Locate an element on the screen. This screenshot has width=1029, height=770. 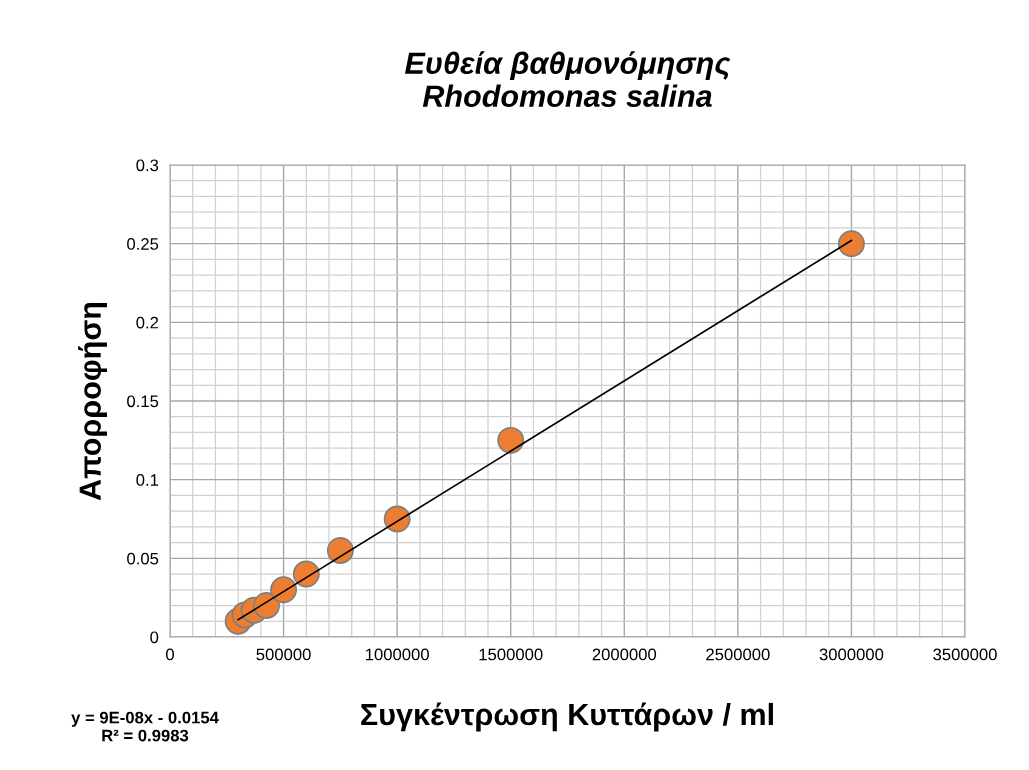
x-tick-label: 3500000 is located at coordinates (965, 654).